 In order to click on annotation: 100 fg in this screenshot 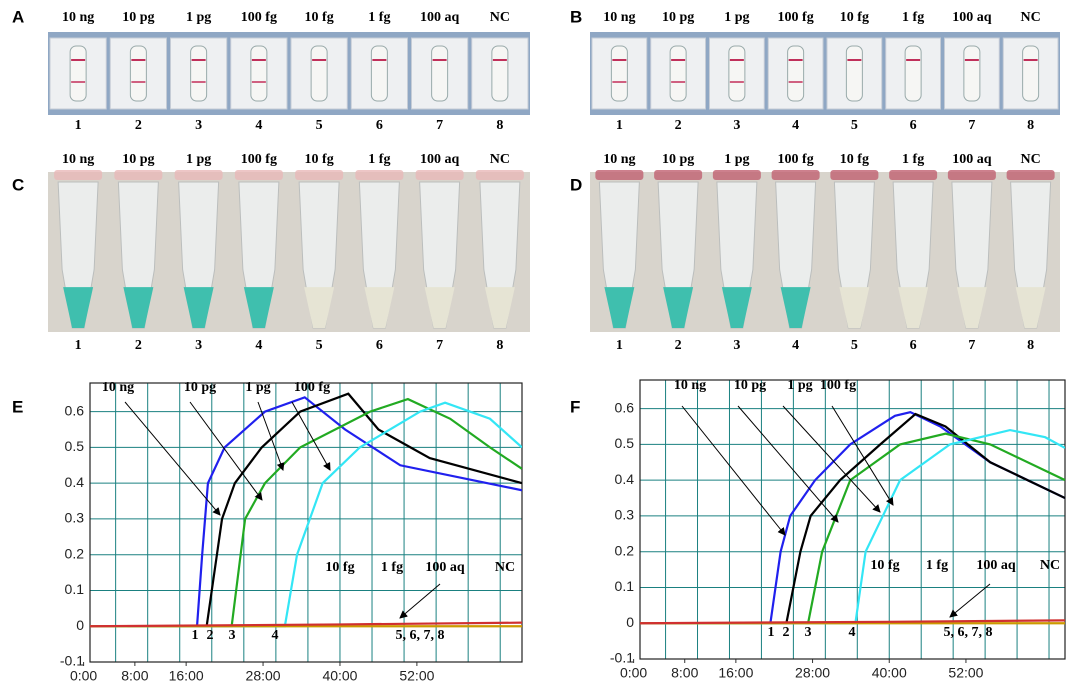, I will do `click(312, 387)`.